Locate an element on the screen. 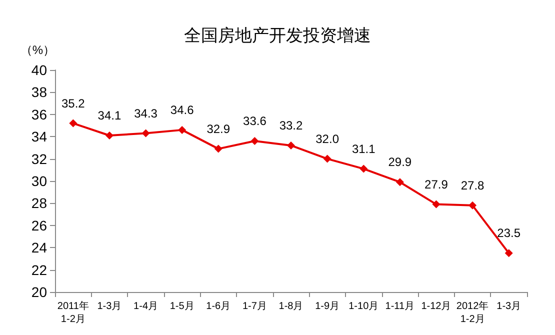 This screenshot has height=335, width=555. y-tick-label: 32 is located at coordinates (39, 158).